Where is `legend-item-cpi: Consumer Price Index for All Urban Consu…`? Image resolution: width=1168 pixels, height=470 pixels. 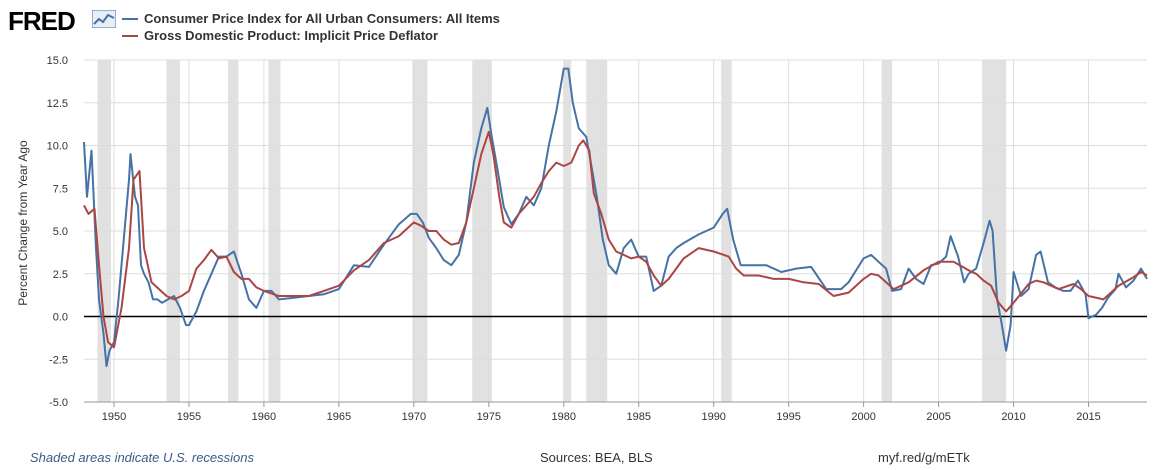 legend-item-cpi: Consumer Price Index for All Urban Consu… is located at coordinates (311, 18).